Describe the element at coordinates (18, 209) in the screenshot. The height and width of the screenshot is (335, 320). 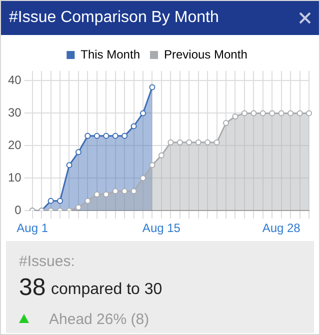
I see `y-tick-label: 0` at that location.